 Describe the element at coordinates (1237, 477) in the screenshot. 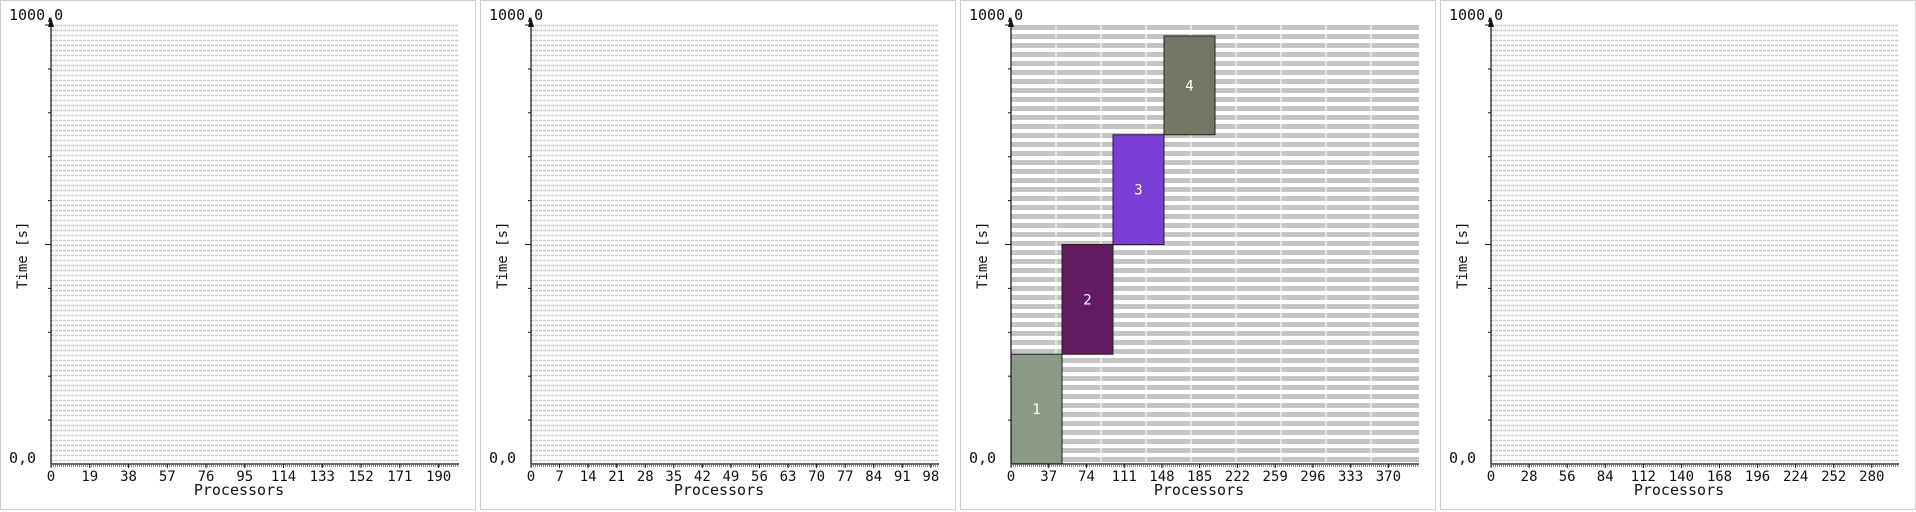

I see `x-tick-label: 222` at that location.